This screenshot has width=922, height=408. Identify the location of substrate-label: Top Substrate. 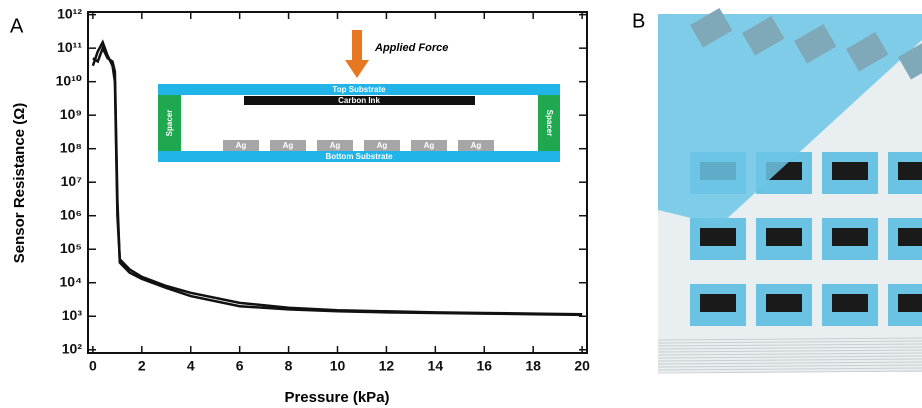
(359, 89).